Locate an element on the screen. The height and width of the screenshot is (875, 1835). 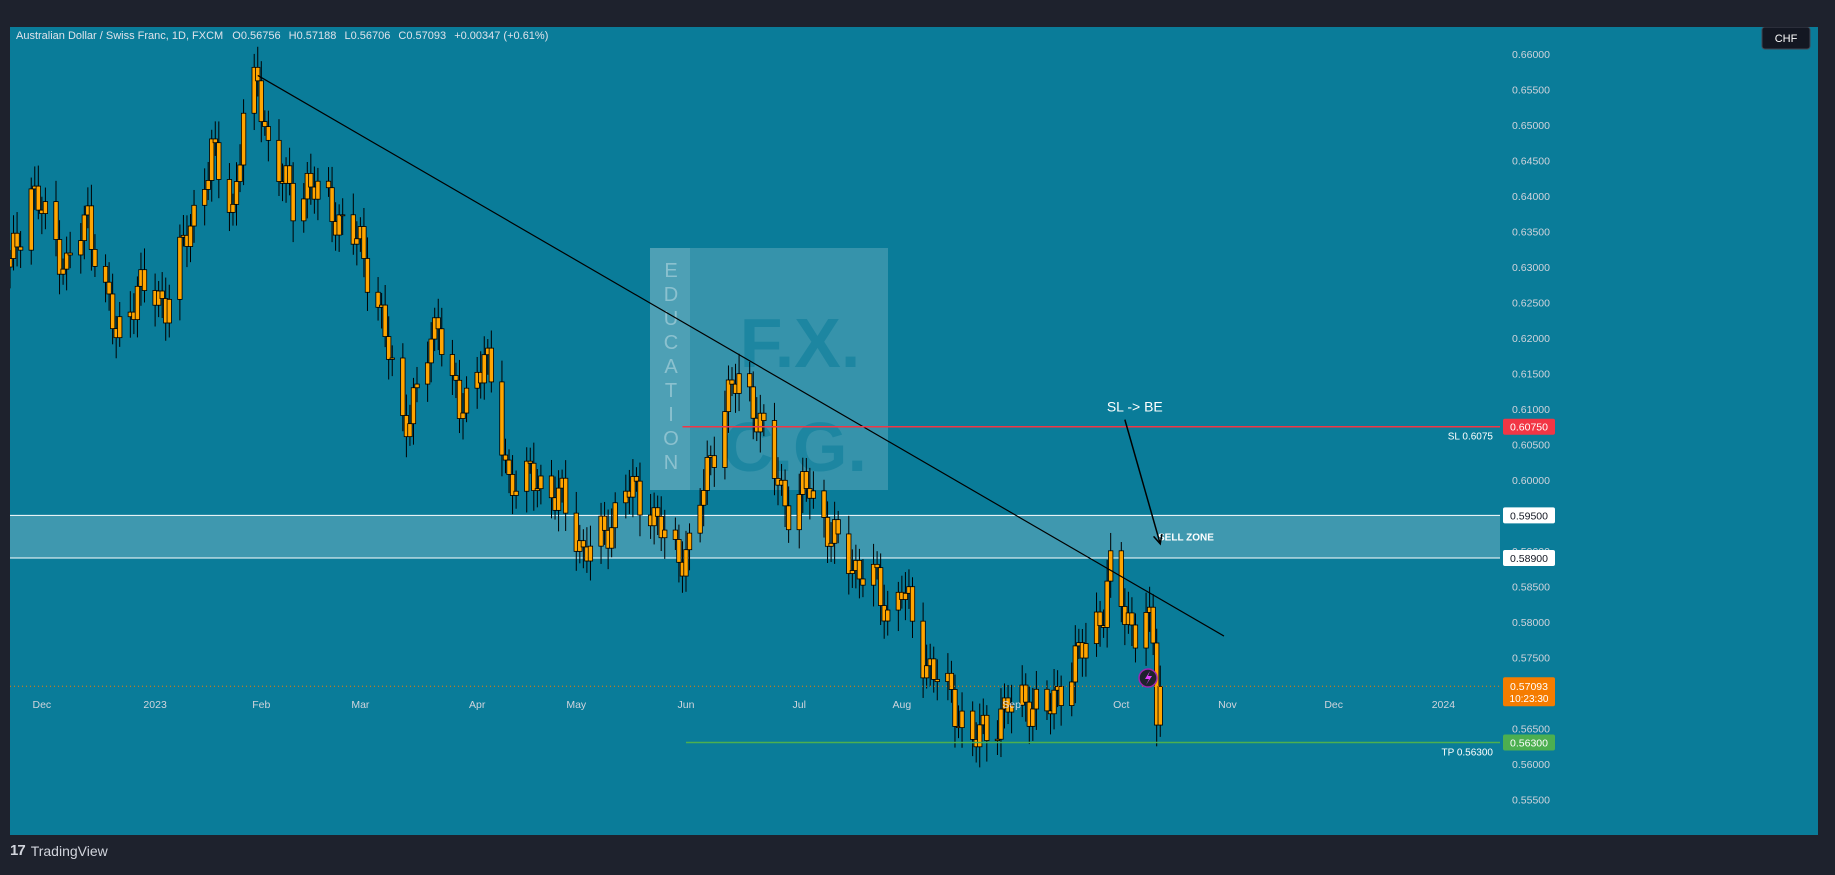
y-tick-label: 0.65500 is located at coordinates (1531, 91).